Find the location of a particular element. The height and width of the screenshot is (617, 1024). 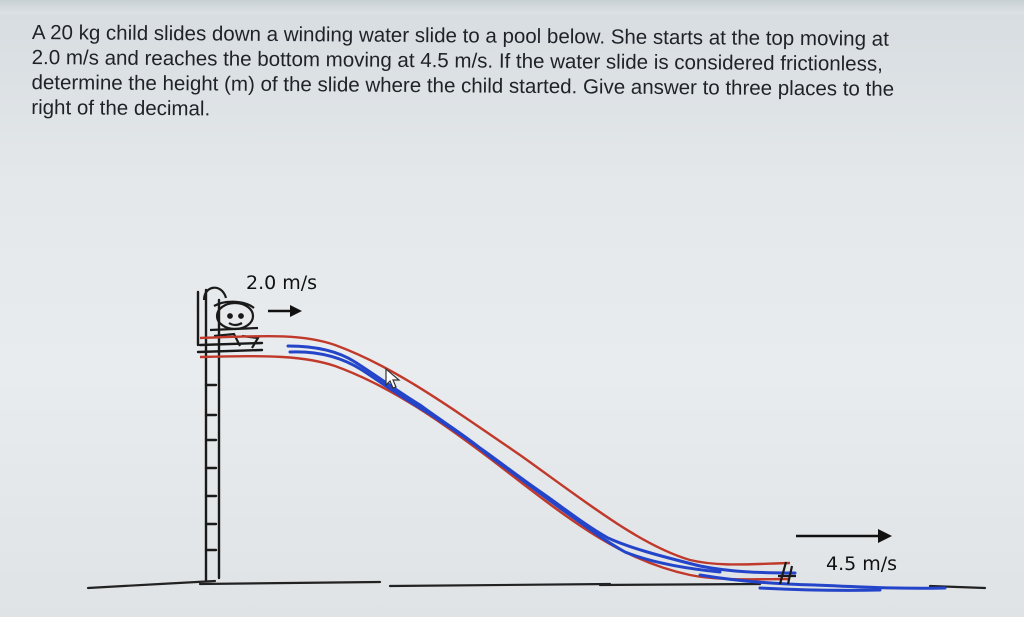

pool-end-mark is located at coordinates (787, 573).